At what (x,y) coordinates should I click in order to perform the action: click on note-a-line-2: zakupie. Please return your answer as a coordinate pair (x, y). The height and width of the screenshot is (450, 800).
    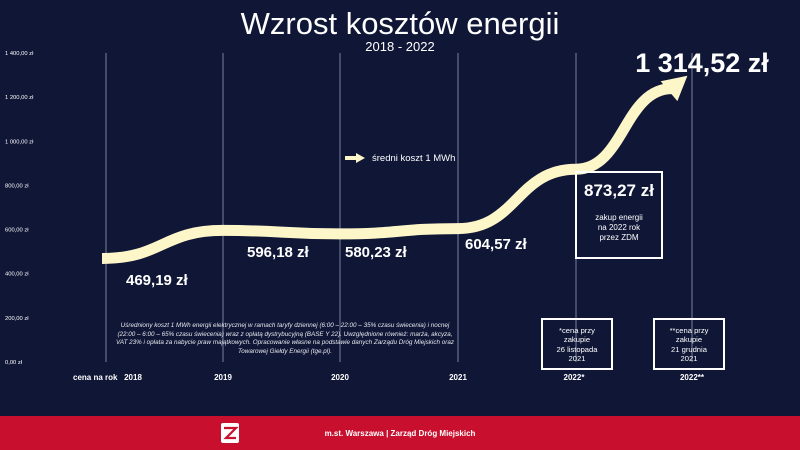
    Looking at the image, I should click on (577, 340).